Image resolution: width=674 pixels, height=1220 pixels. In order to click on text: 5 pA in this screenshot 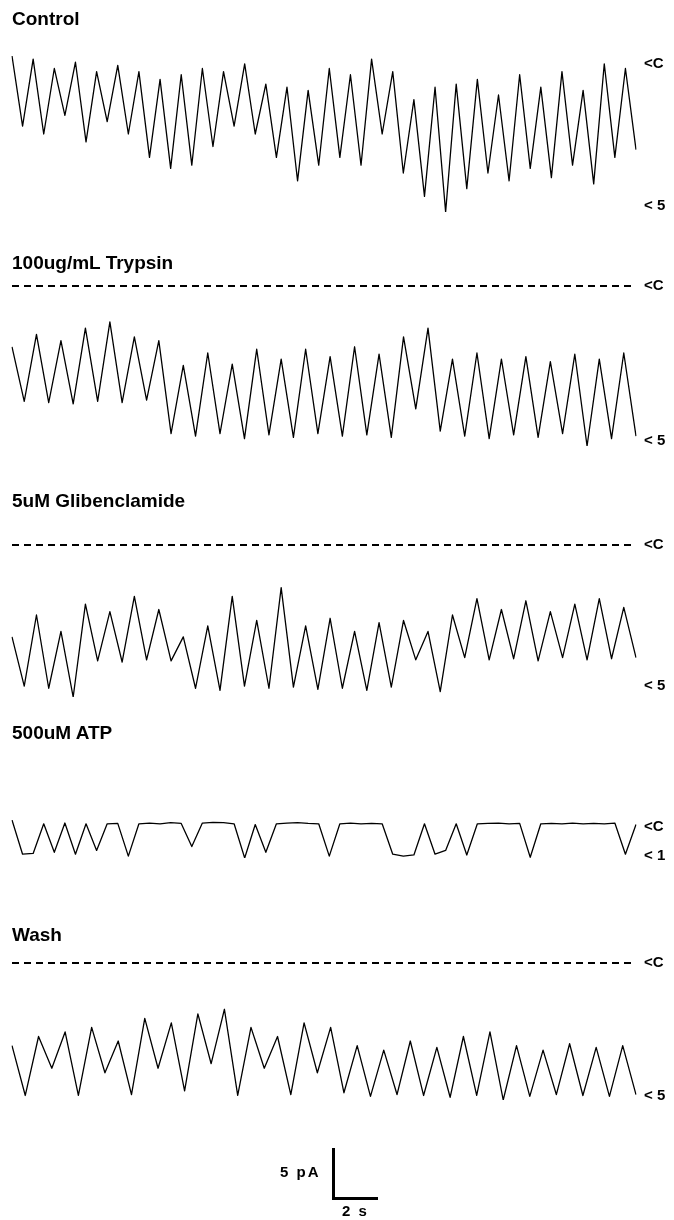, I will do `click(300, 1171)`.